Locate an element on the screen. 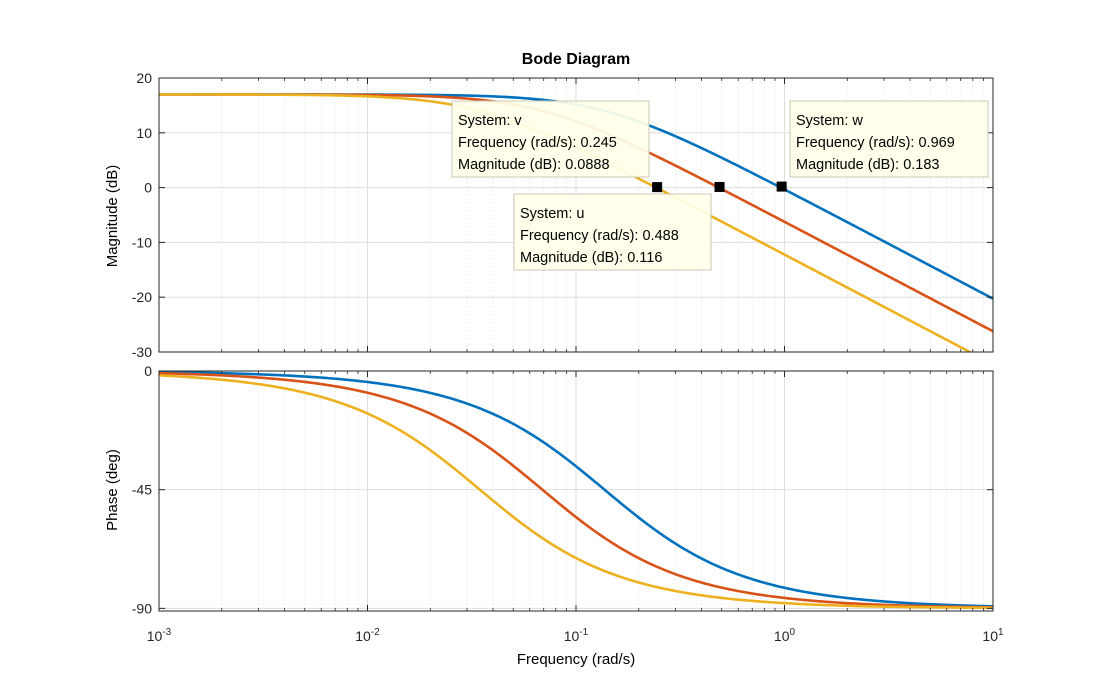 The width and height of the screenshot is (1098, 689). datatip-text: Frequency (rad/s): 0.245 is located at coordinates (537, 143).